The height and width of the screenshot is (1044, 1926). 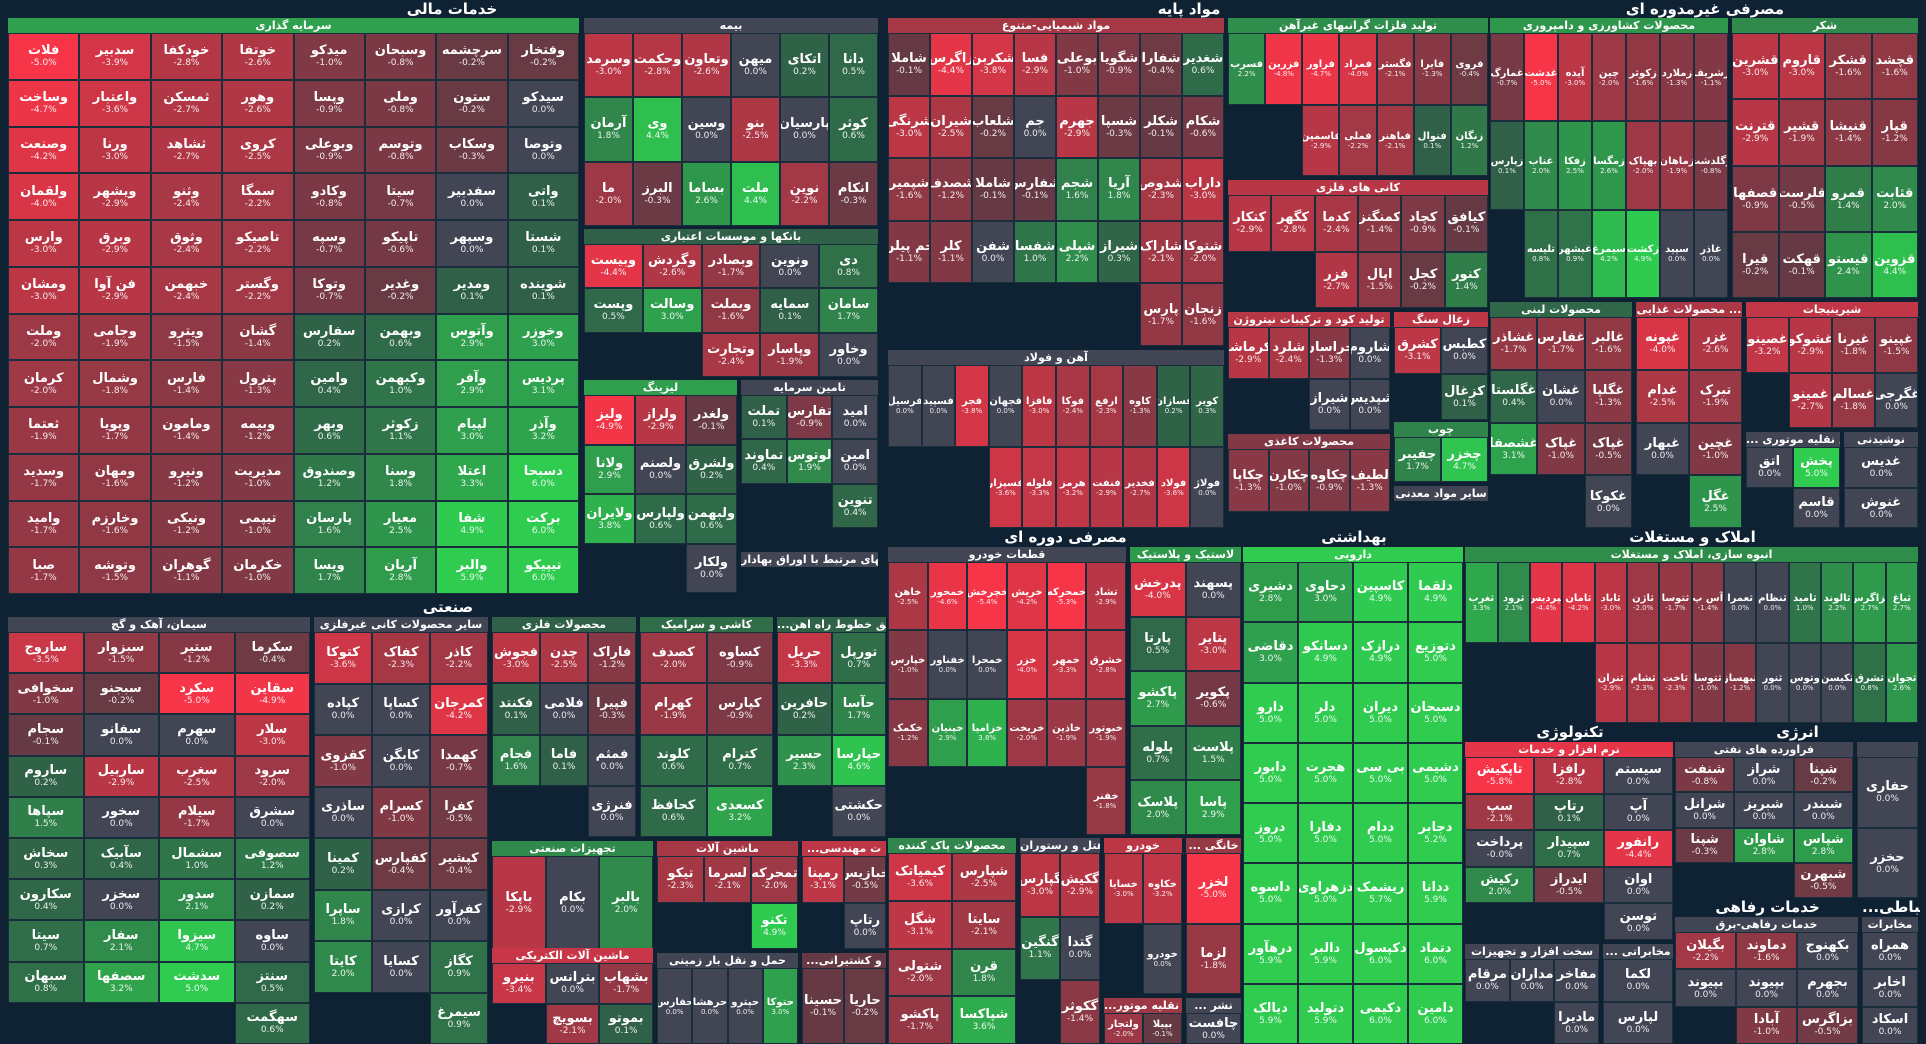 What do you see at coordinates (853, 193) in the screenshot?
I see `stock-tile: انکام -0.3%` at bounding box center [853, 193].